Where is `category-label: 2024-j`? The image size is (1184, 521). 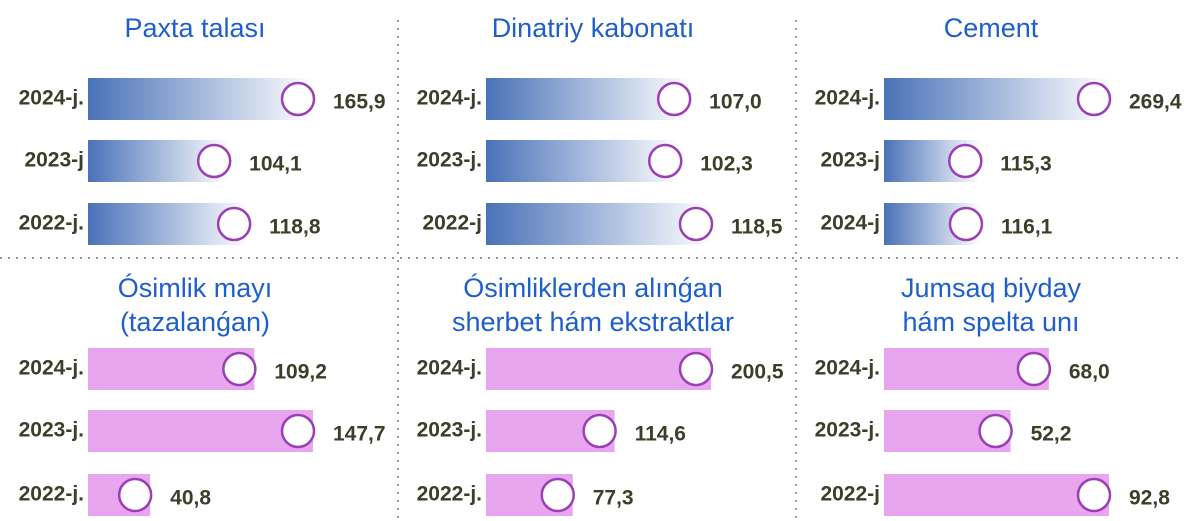
category-label: 2024-j is located at coordinates (850, 223).